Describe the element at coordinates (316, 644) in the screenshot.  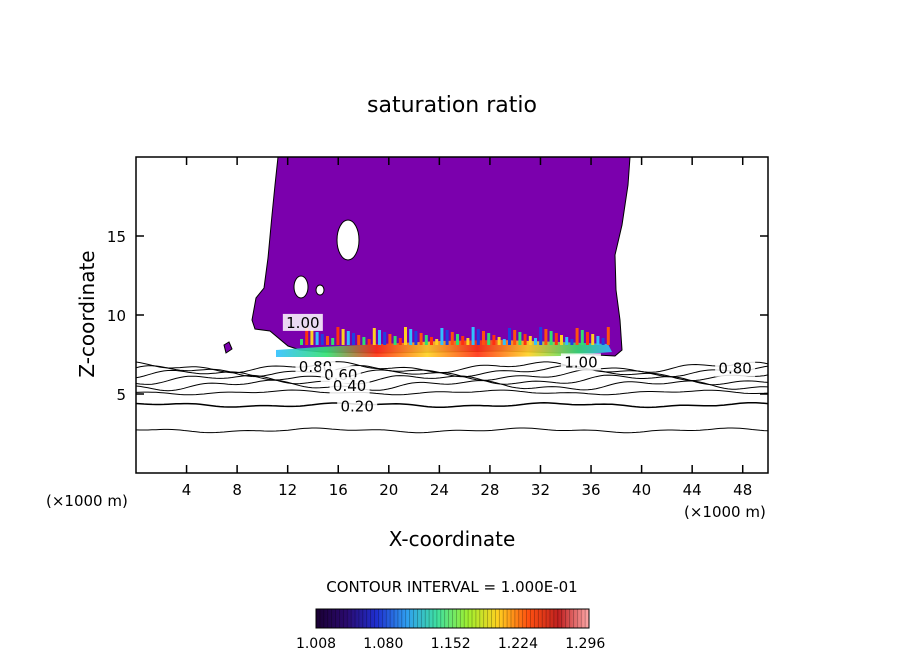
I see `colorbar-tick-label: 1.008` at that location.